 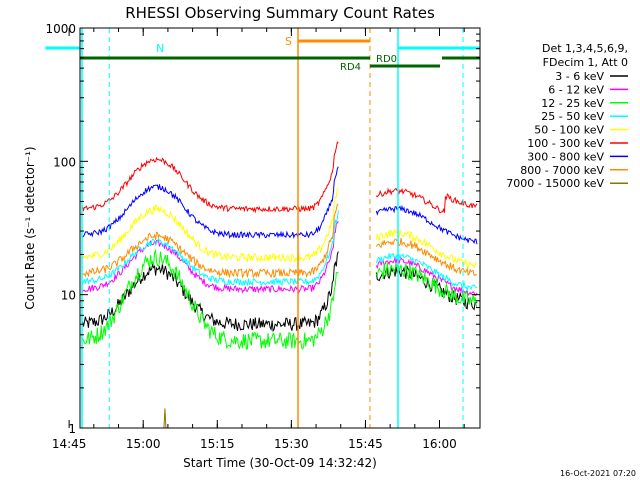 I want to click on series-line-2-b, so click(x=426, y=285).